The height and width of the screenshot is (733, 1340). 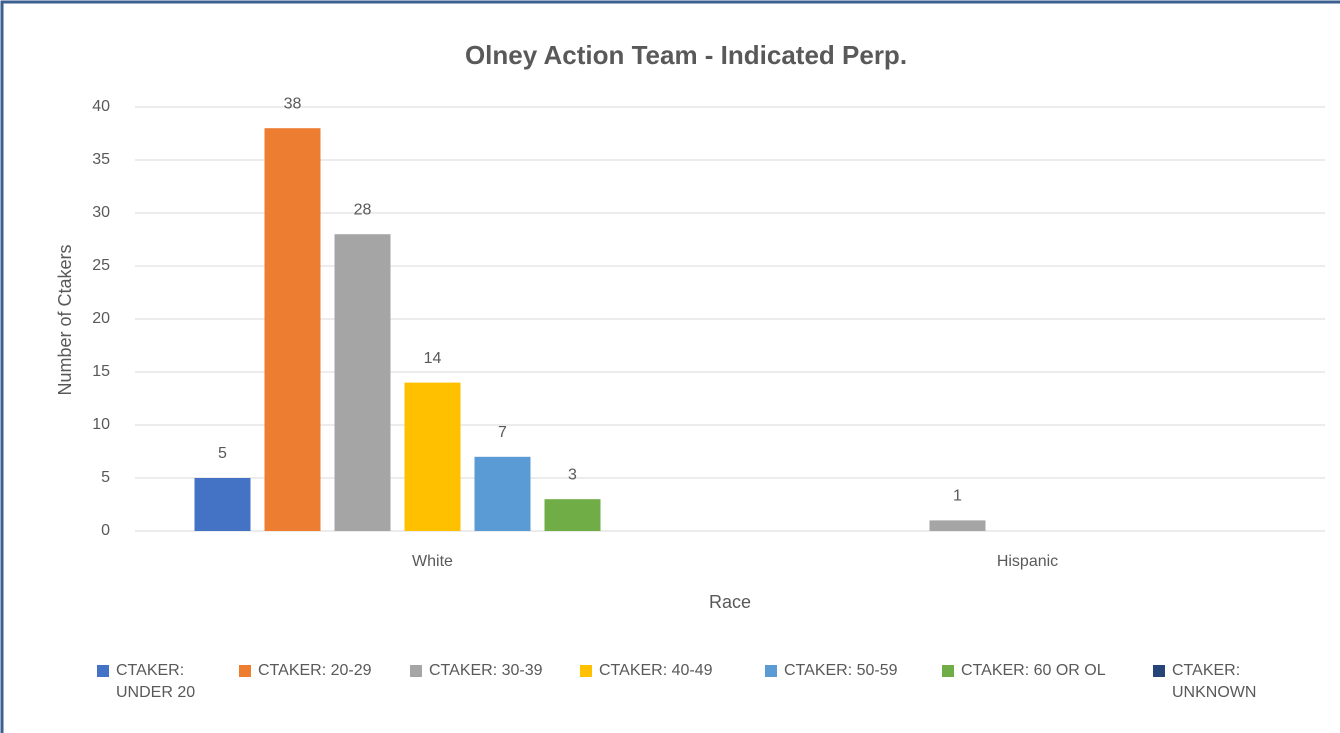 I want to click on y-tick-label: 0, so click(x=105, y=530).